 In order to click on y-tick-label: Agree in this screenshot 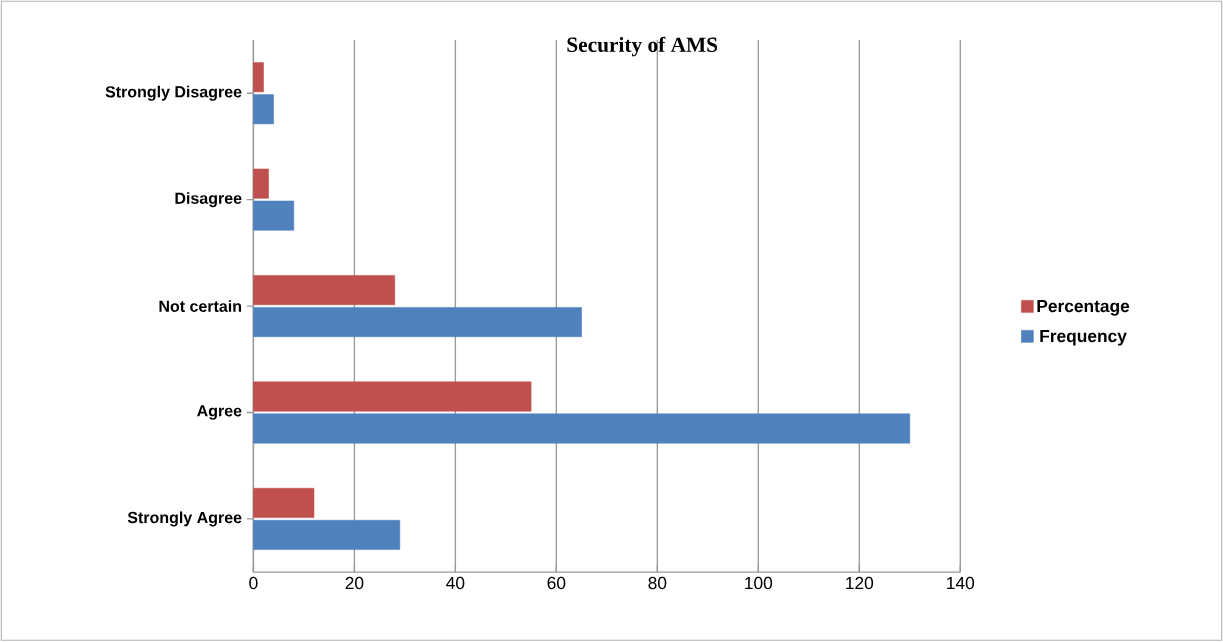, I will do `click(219, 412)`.